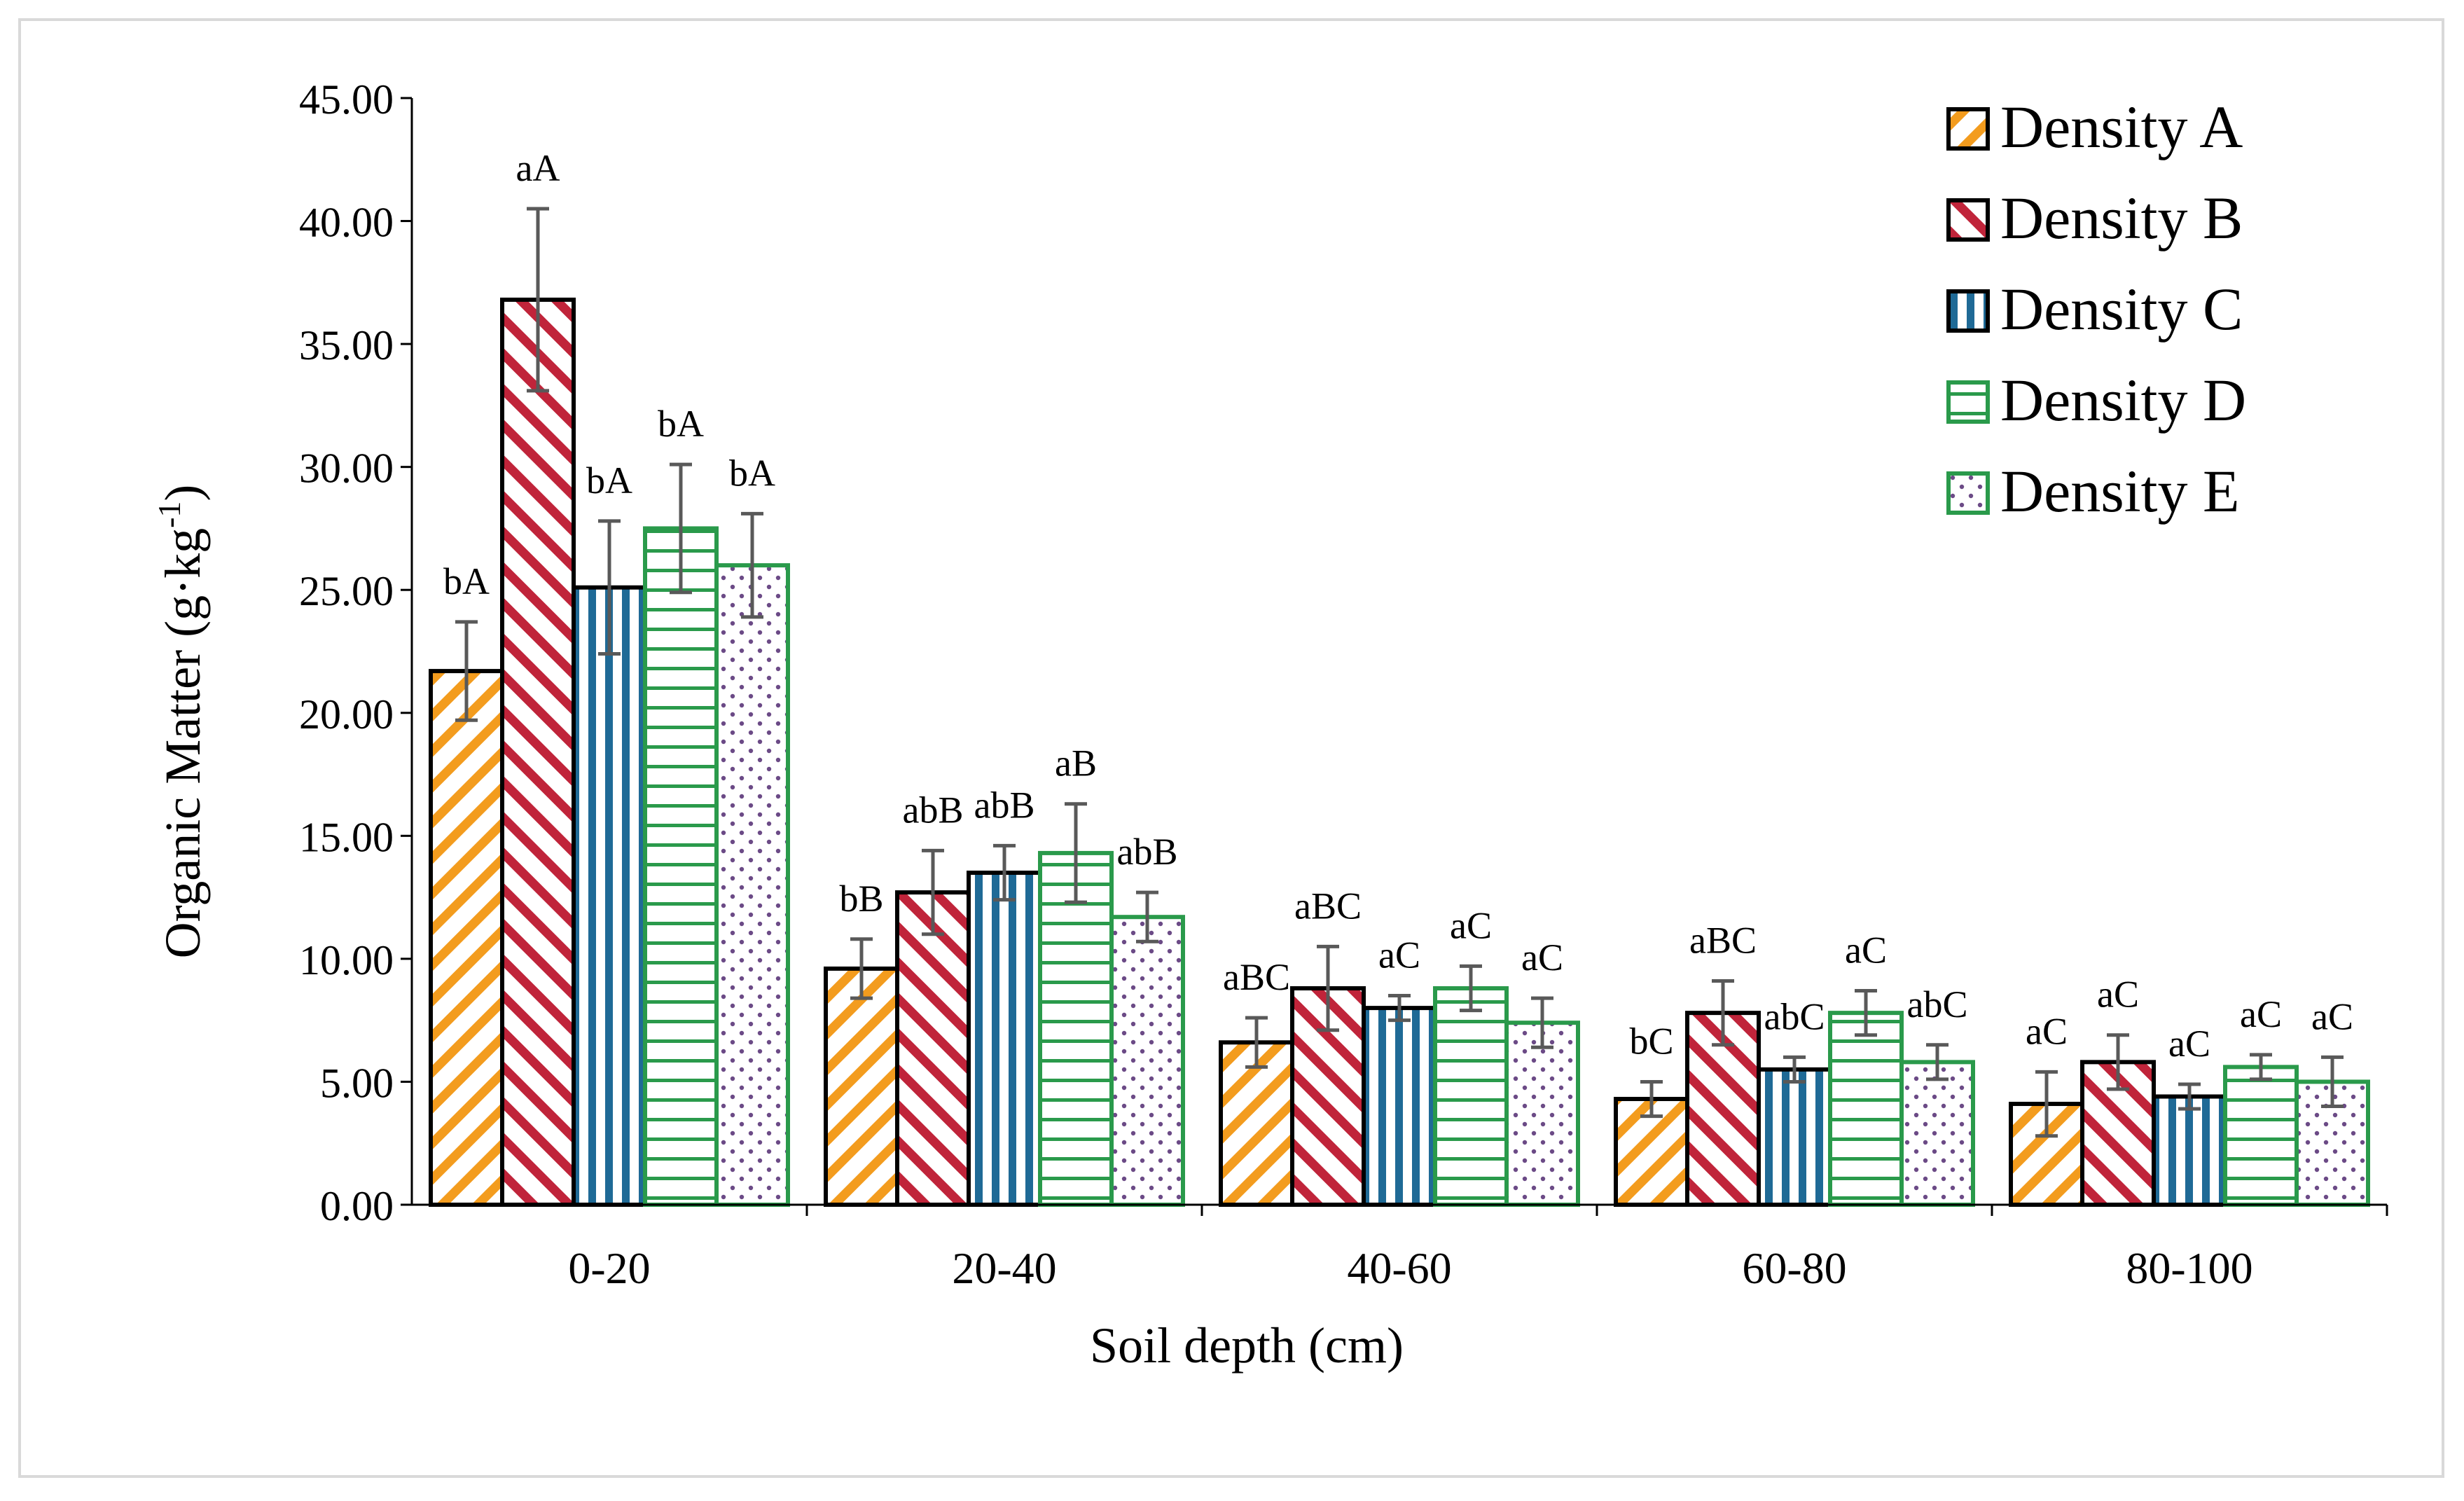  I want to click on significance-label: aB, so click(1076, 763).